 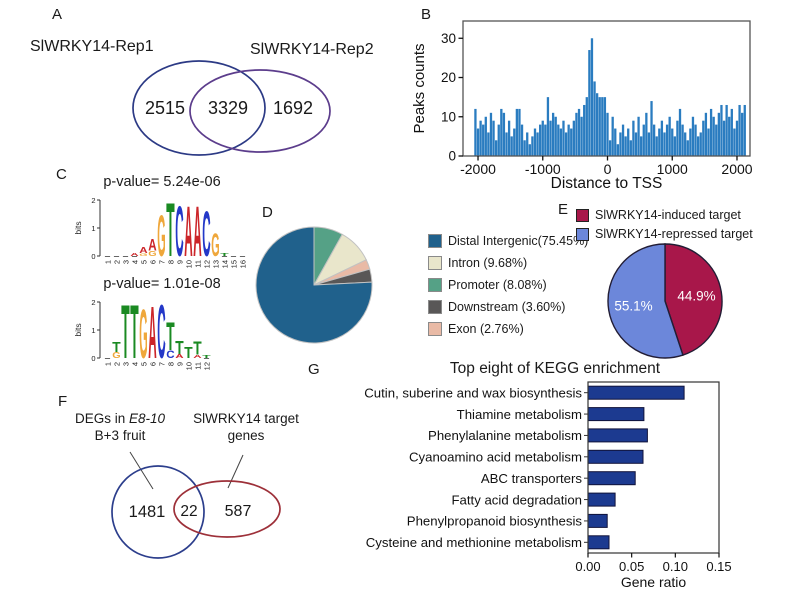 I want to click on x-tick-label: 2000, so click(x=736, y=169).